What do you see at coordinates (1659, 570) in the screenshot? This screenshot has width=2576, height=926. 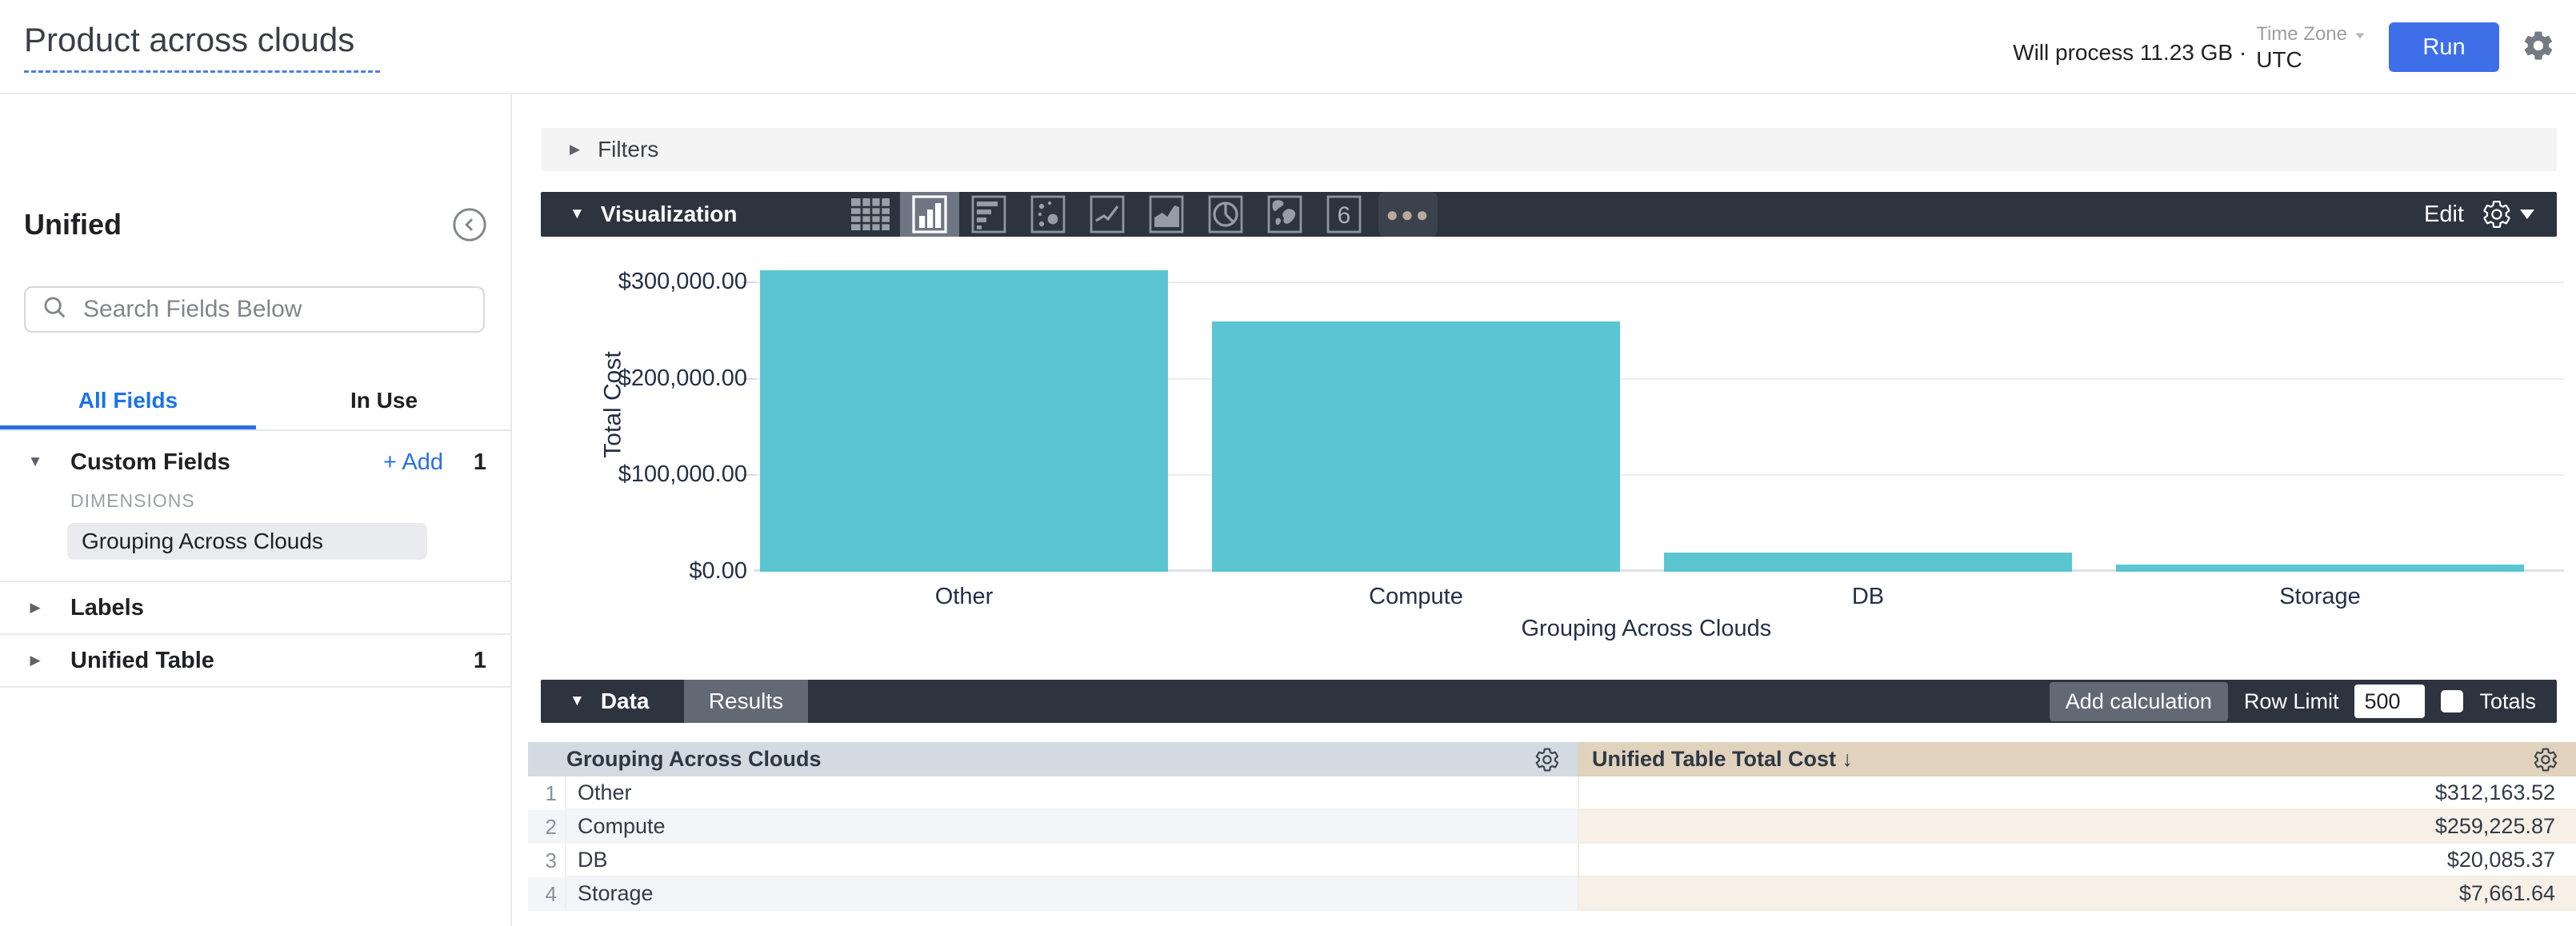 I see `x-axis-line` at bounding box center [1659, 570].